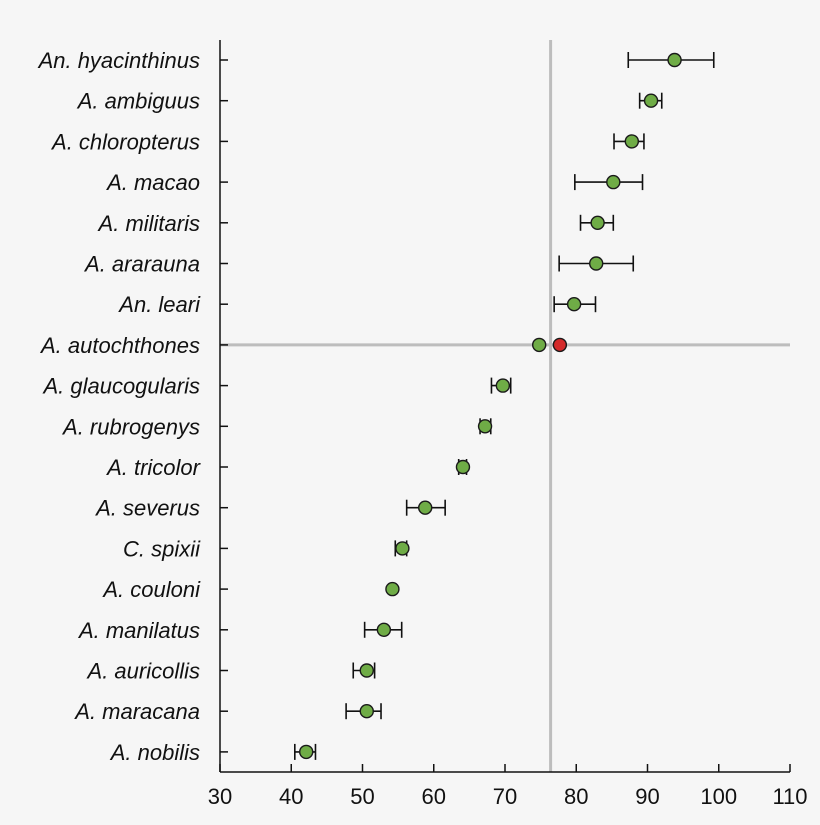 This screenshot has width=820, height=825. Describe the element at coordinates (505, 796) in the screenshot. I see `x-tick-label: 70` at that location.